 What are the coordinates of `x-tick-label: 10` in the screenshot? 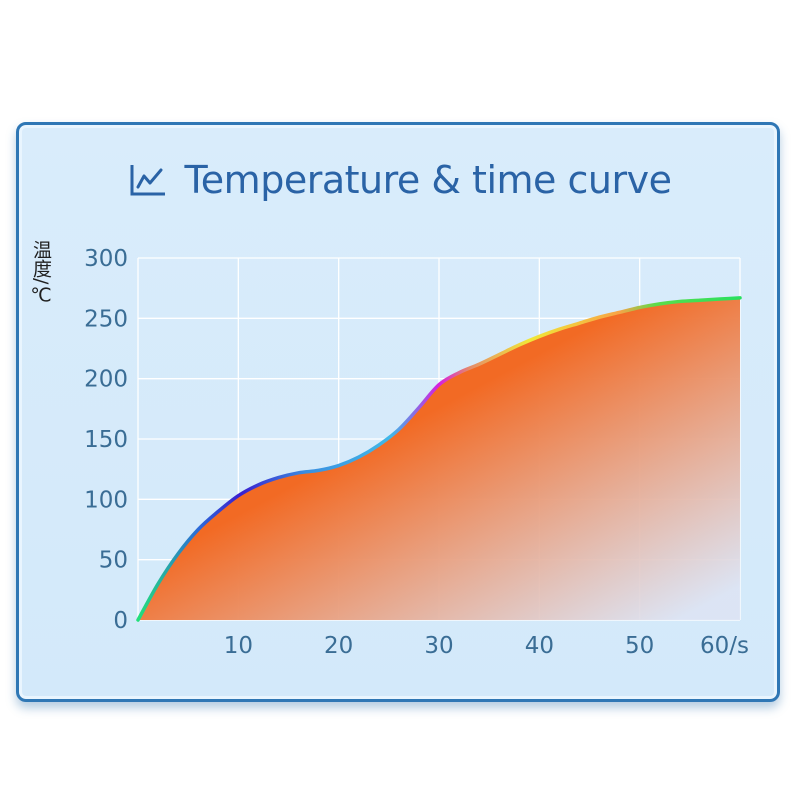 It's located at (238, 646).